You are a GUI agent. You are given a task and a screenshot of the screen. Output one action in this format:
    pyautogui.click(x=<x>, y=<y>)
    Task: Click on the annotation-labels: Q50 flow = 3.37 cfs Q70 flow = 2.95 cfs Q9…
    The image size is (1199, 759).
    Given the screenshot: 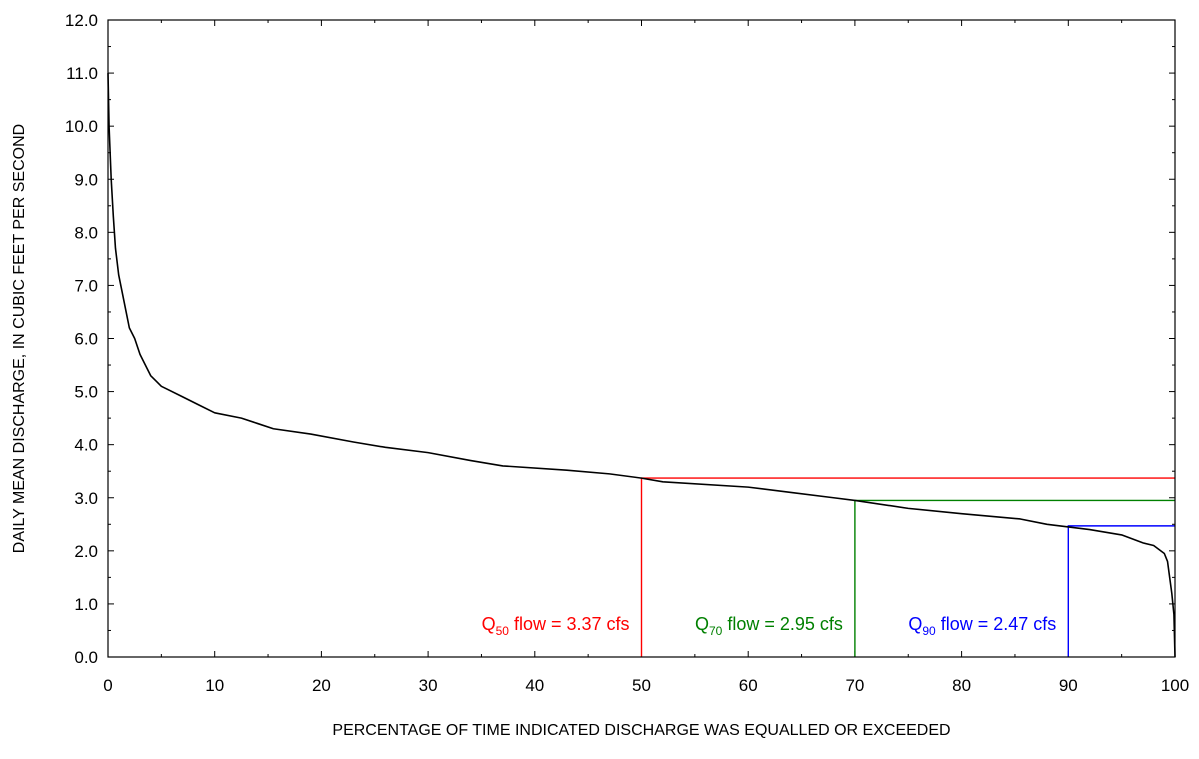 What is the action you would take?
    pyautogui.click(x=769, y=626)
    